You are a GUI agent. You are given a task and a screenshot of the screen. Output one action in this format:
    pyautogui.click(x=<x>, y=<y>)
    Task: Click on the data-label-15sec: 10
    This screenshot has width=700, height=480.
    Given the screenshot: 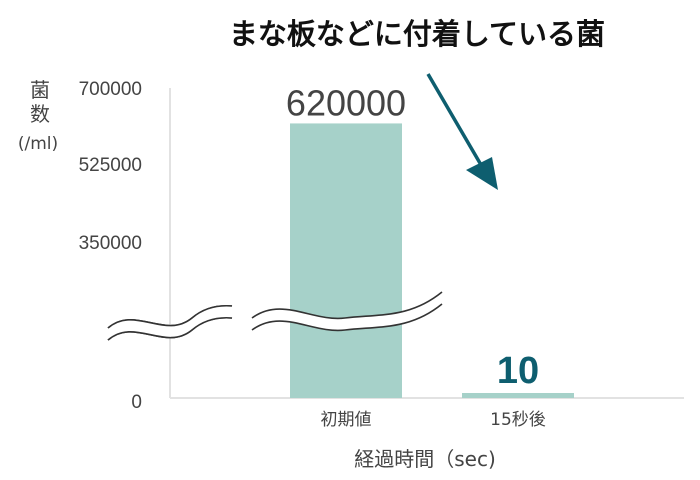 What is the action you would take?
    pyautogui.click(x=518, y=371)
    